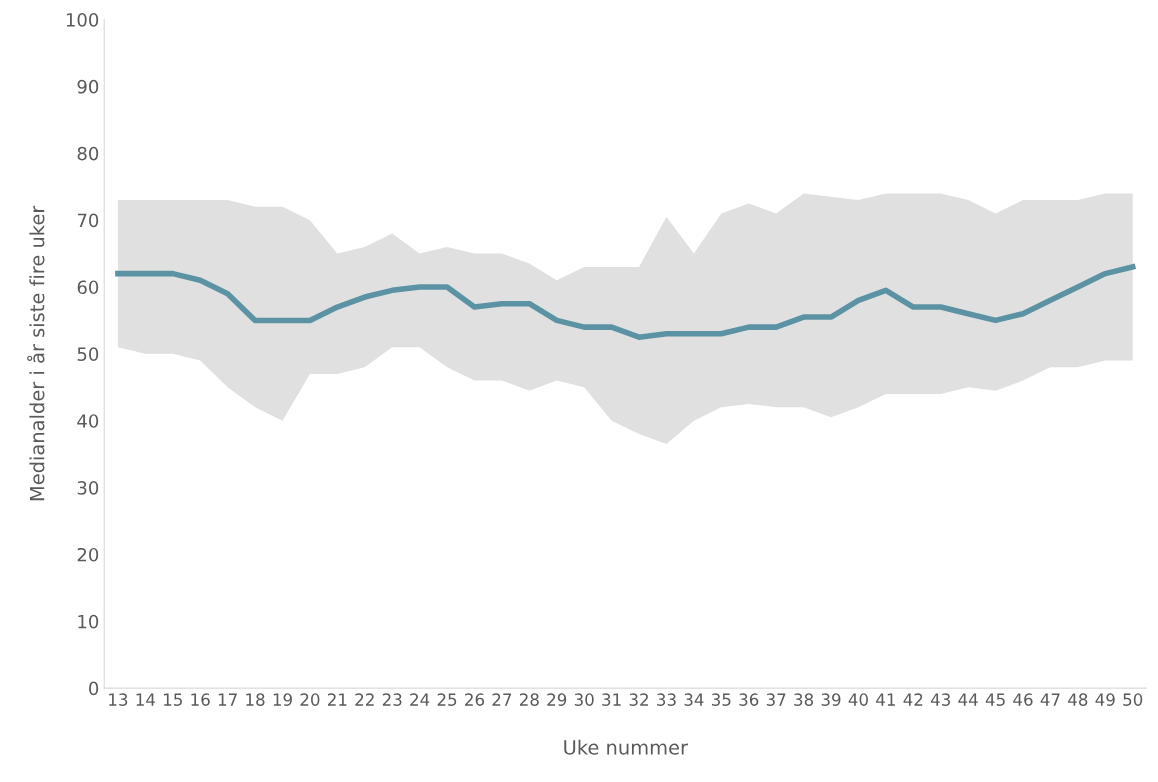 The width and height of the screenshot is (1158, 782). I want to click on x-tick-label: 35, so click(721, 699).